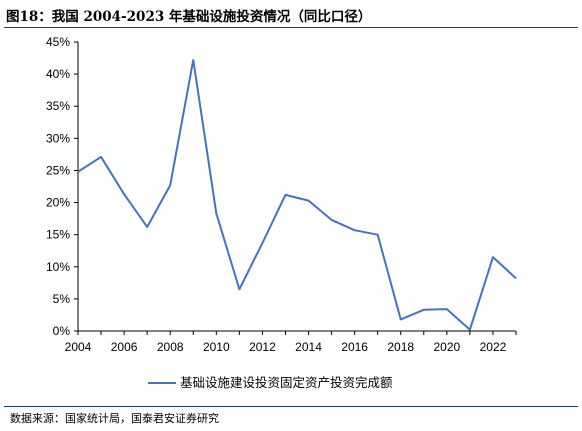 The width and height of the screenshot is (582, 431). Describe the element at coordinates (58, 203) in the screenshot. I see `y-tick-label: 20%` at that location.